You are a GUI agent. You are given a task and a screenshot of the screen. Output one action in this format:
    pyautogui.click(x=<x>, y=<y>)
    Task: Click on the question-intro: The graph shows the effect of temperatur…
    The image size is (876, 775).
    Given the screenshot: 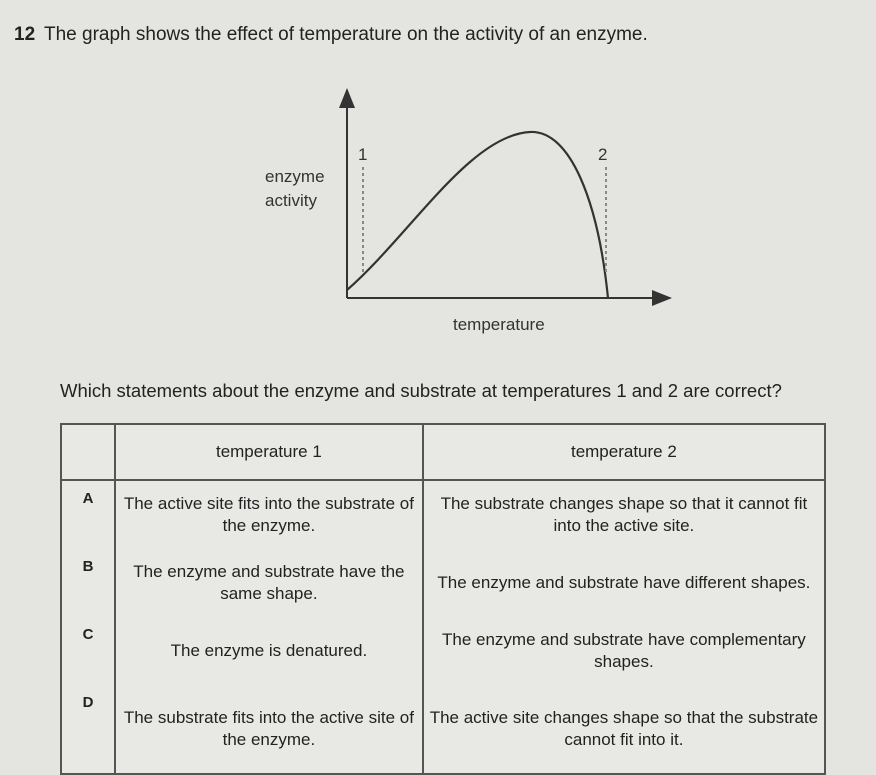 What is the action you would take?
    pyautogui.click(x=346, y=34)
    